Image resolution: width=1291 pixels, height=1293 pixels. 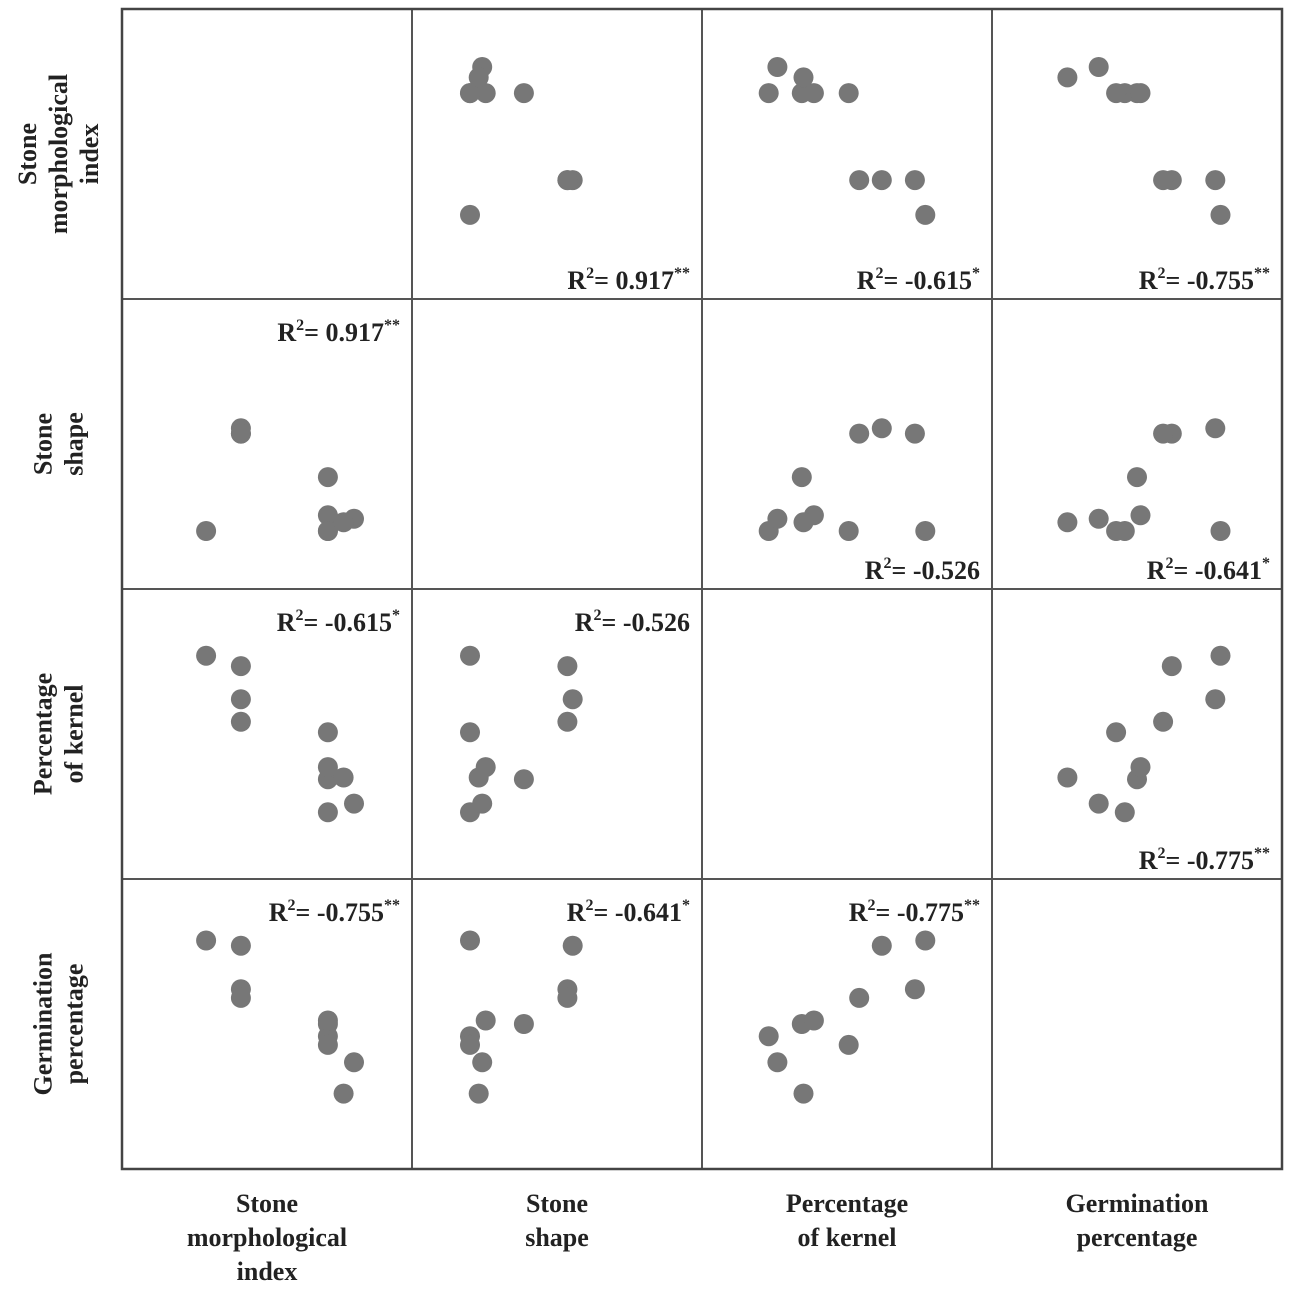 I want to click on col-label-gp-line-1: percentage, so click(x=1137, y=1237).